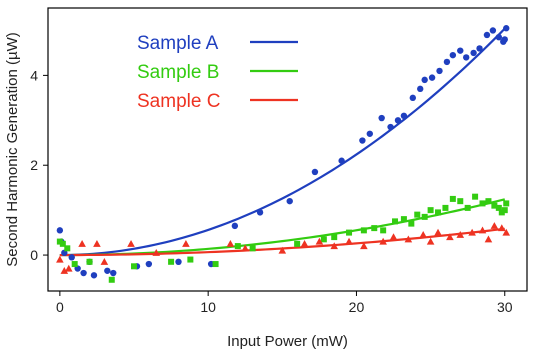 Image resolution: width=537 pixels, height=349 pixels. Describe the element at coordinates (34, 255) in the screenshot. I see `y-tick-label: 0` at that location.